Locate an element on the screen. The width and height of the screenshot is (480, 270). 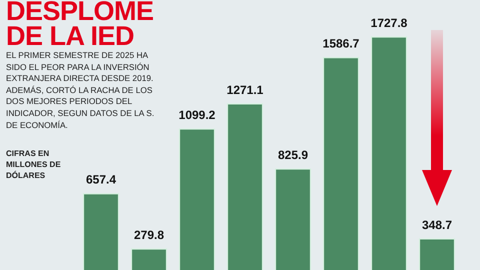
data-label: 825.9 is located at coordinates (293, 155).